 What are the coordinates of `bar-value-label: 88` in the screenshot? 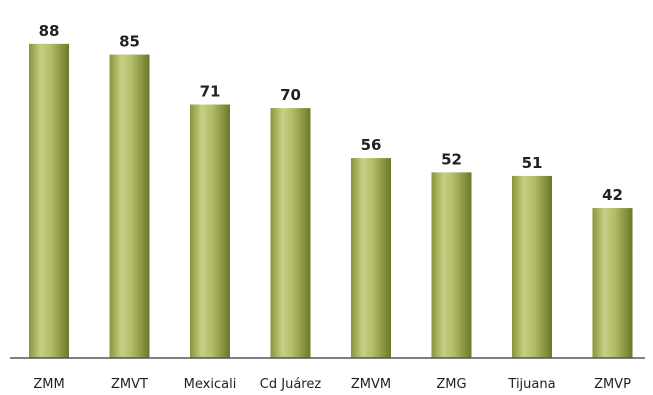 It's located at (49, 31).